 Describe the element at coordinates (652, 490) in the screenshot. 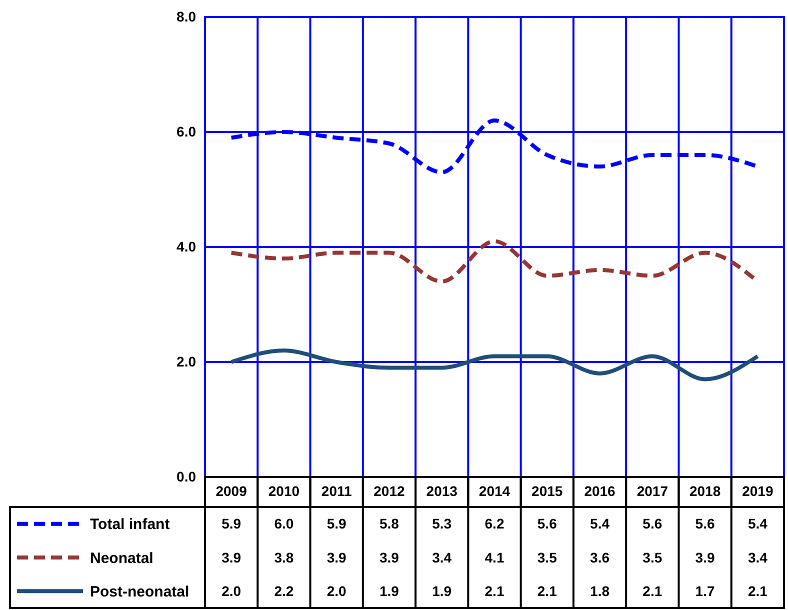

I see `x-tick-label: 2017` at that location.